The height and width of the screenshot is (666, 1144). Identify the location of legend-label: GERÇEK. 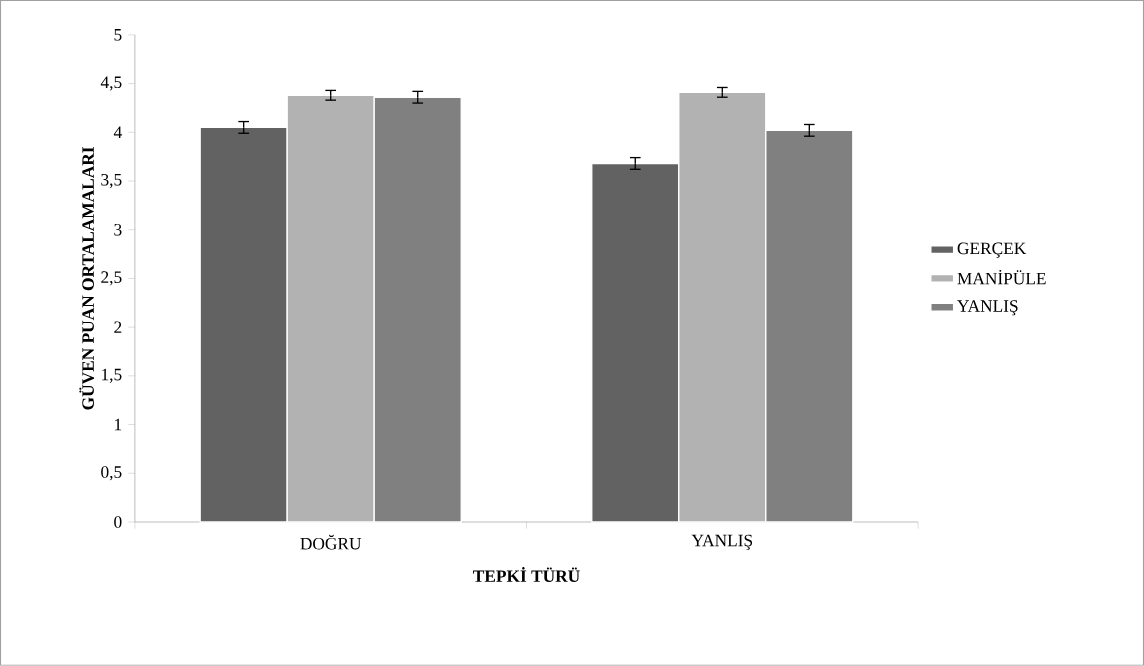
(992, 250).